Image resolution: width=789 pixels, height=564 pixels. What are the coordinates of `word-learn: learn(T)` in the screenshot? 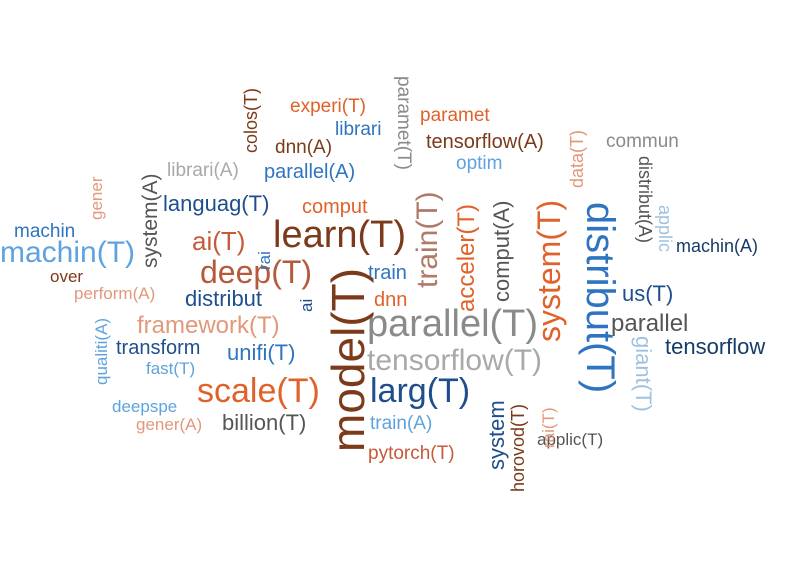 It's located at (340, 235).